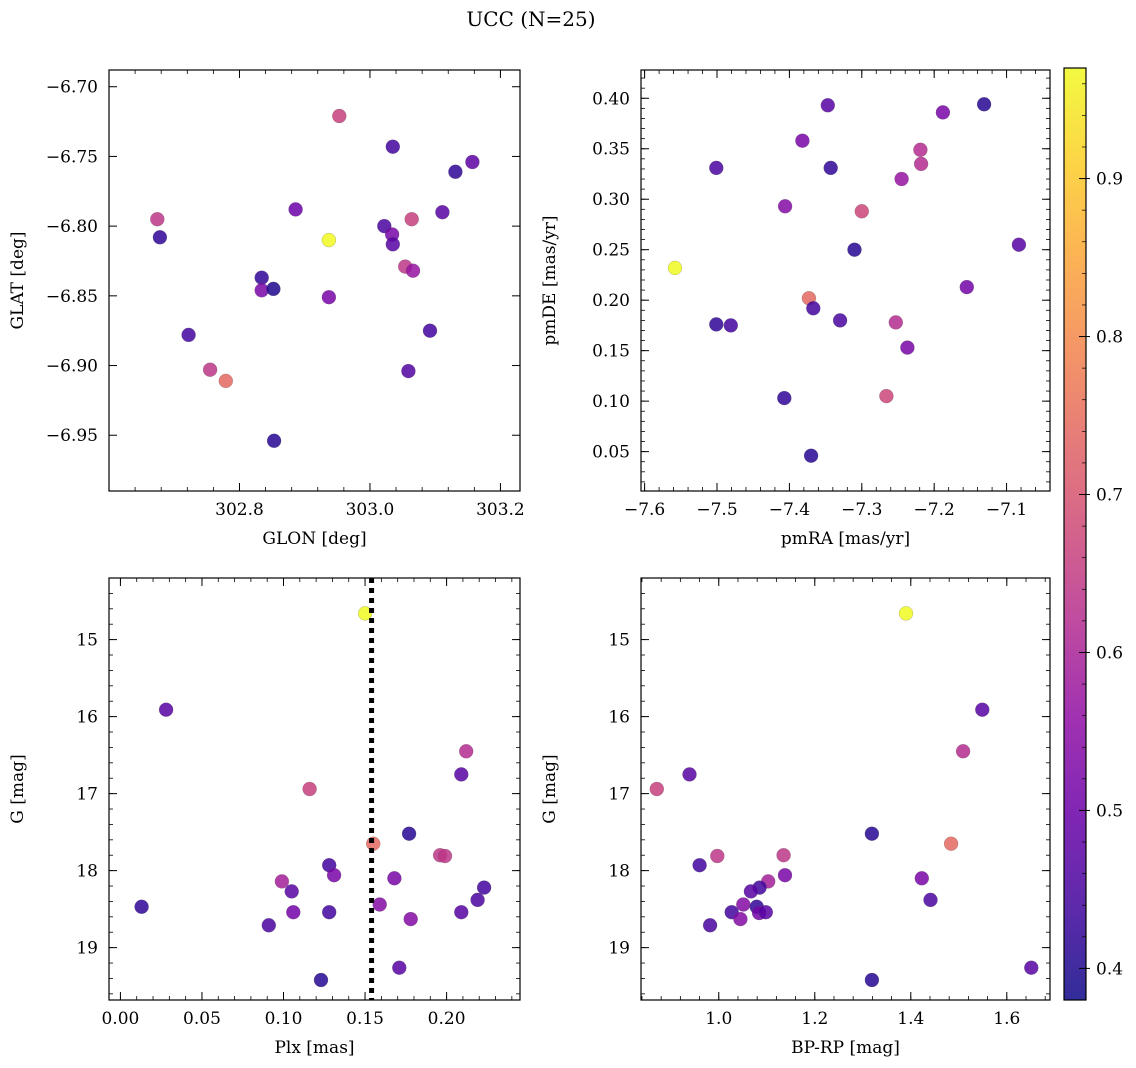 Image resolution: width=1136 pixels, height=1068 pixels. Describe the element at coordinates (611, 453) in the screenshot. I see `y-tick-label: 0.05` at that location.